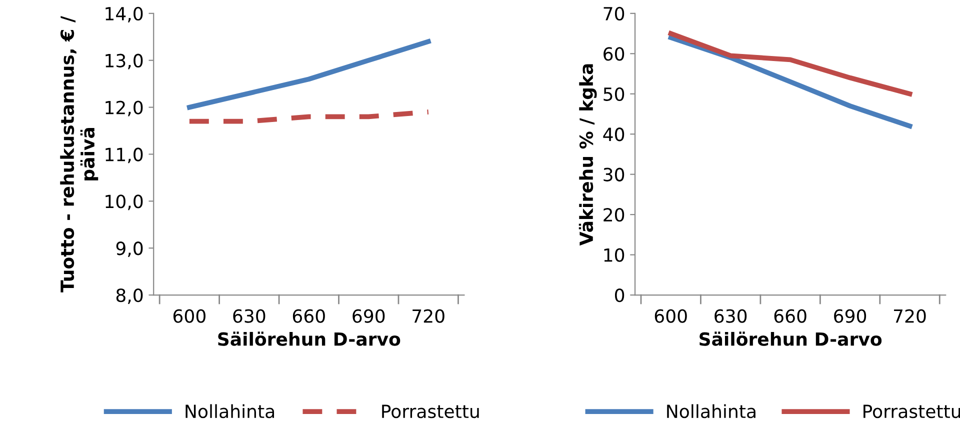 The image size is (960, 447). Describe the element at coordinates (614, 215) in the screenshot. I see `y-tick-label: 20` at that location.